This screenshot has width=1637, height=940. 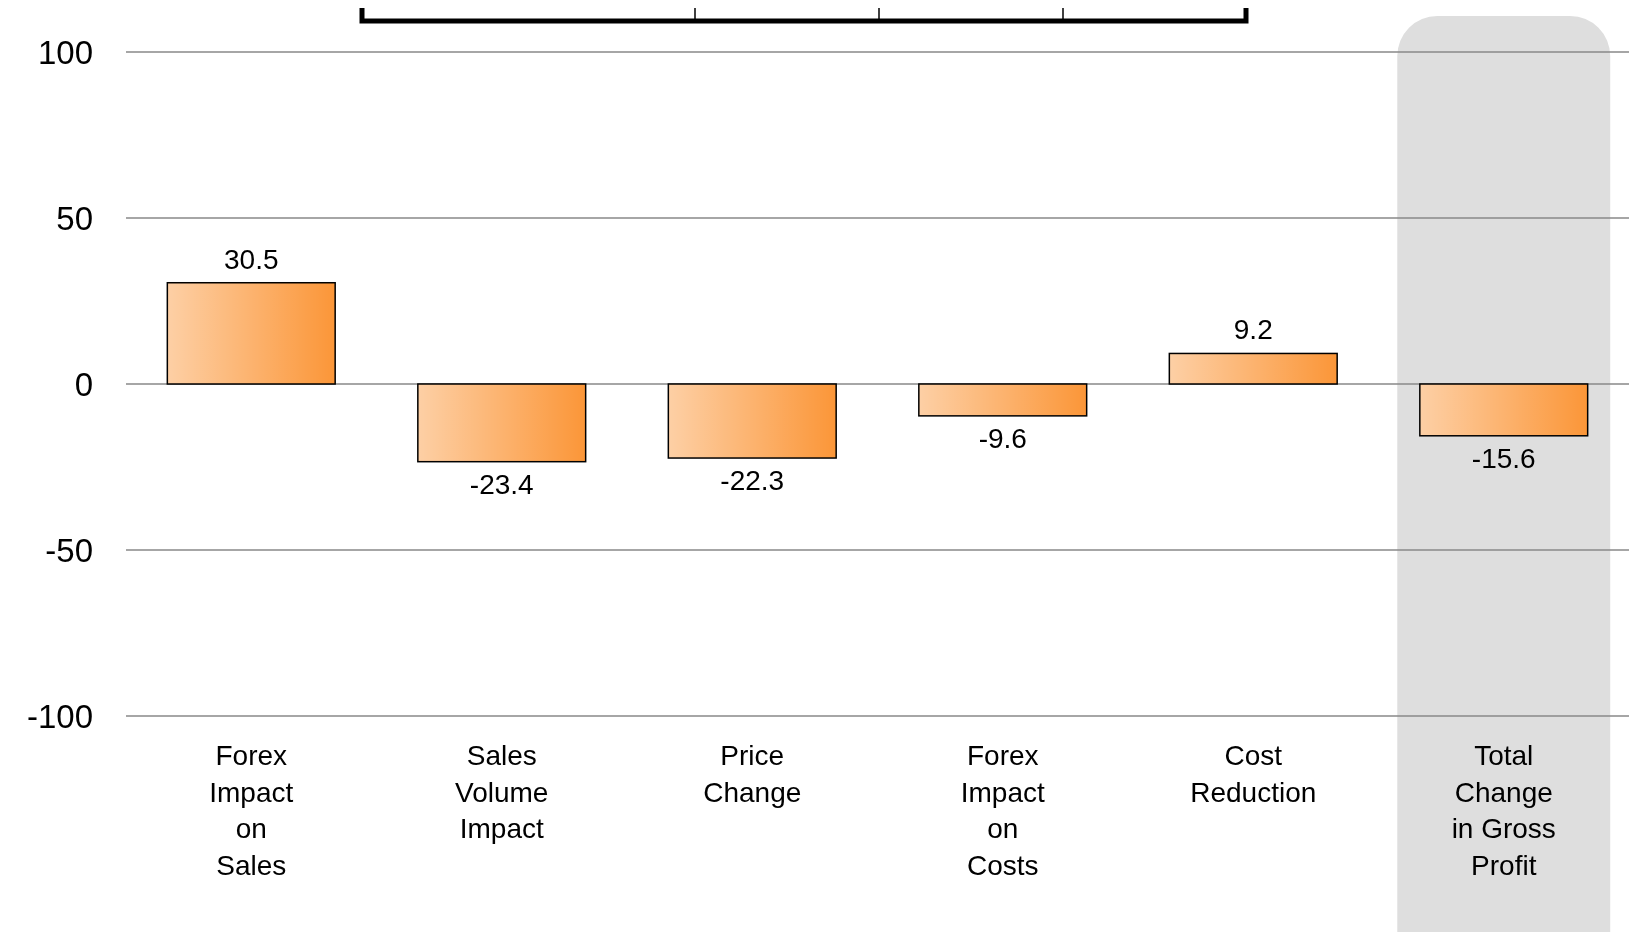 I want to click on x-tick-label: Forex Impact on Costs, so click(x=1002, y=810).